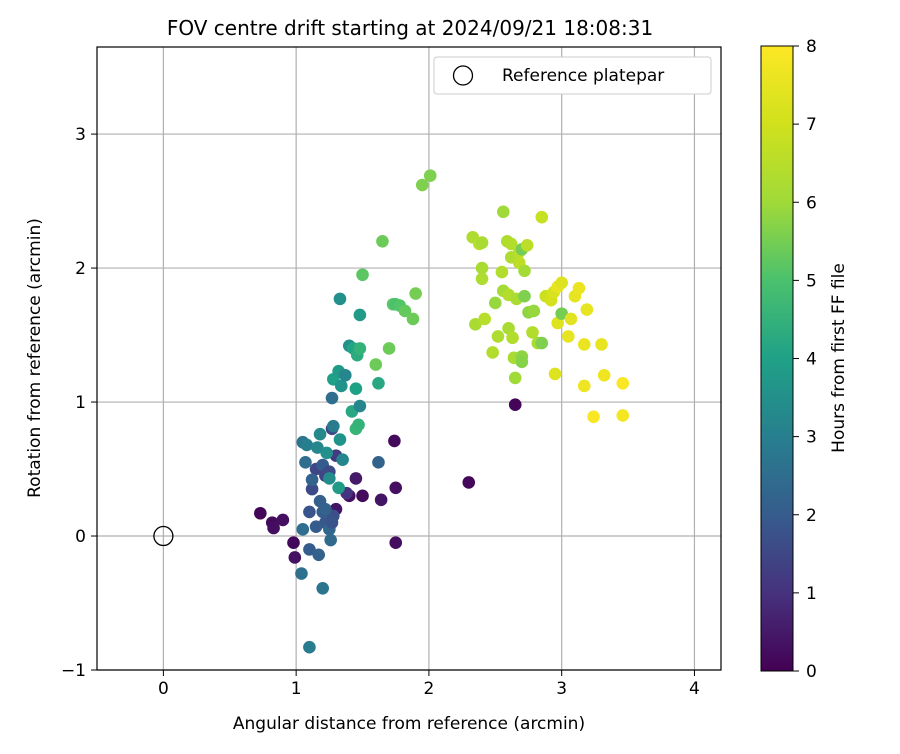  Describe the element at coordinates (777, 358) in the screenshot. I see `colorbar-gradient` at that location.